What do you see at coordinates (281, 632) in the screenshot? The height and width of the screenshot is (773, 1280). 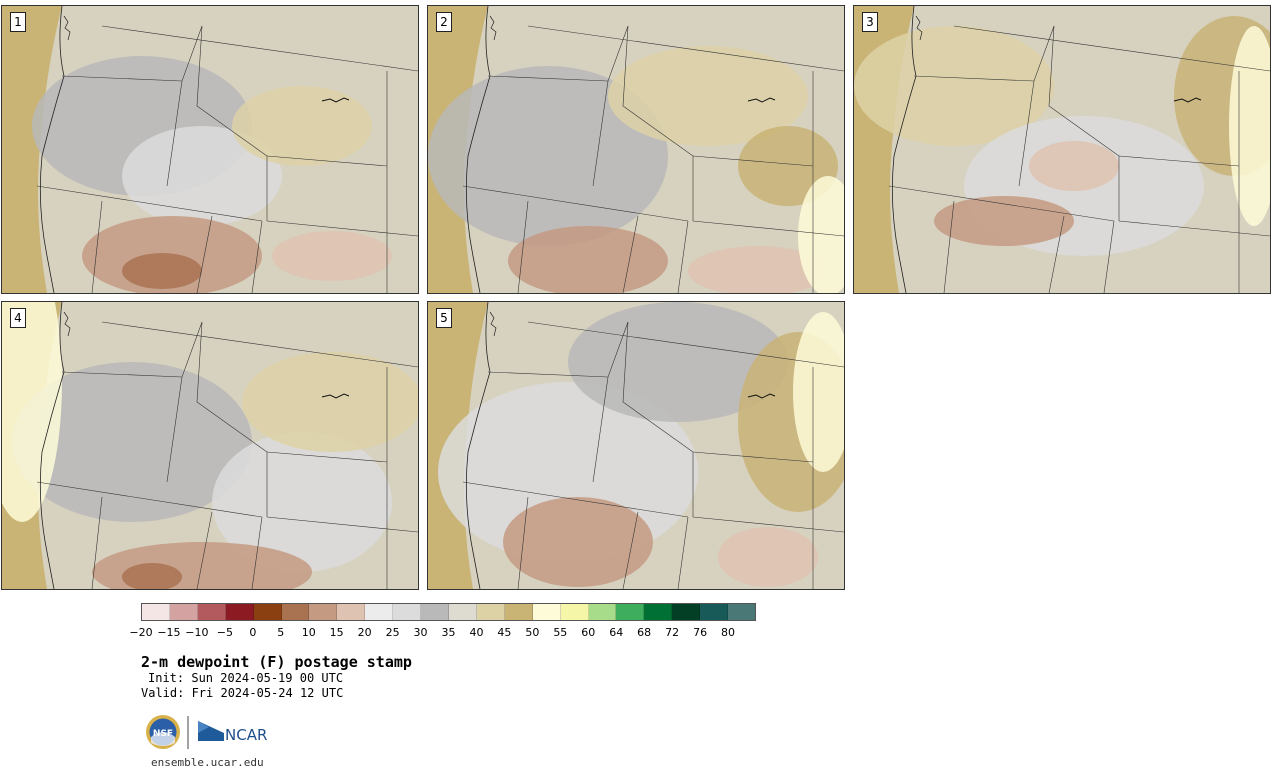 I see `colorbar-tick-label: 5` at bounding box center [281, 632].